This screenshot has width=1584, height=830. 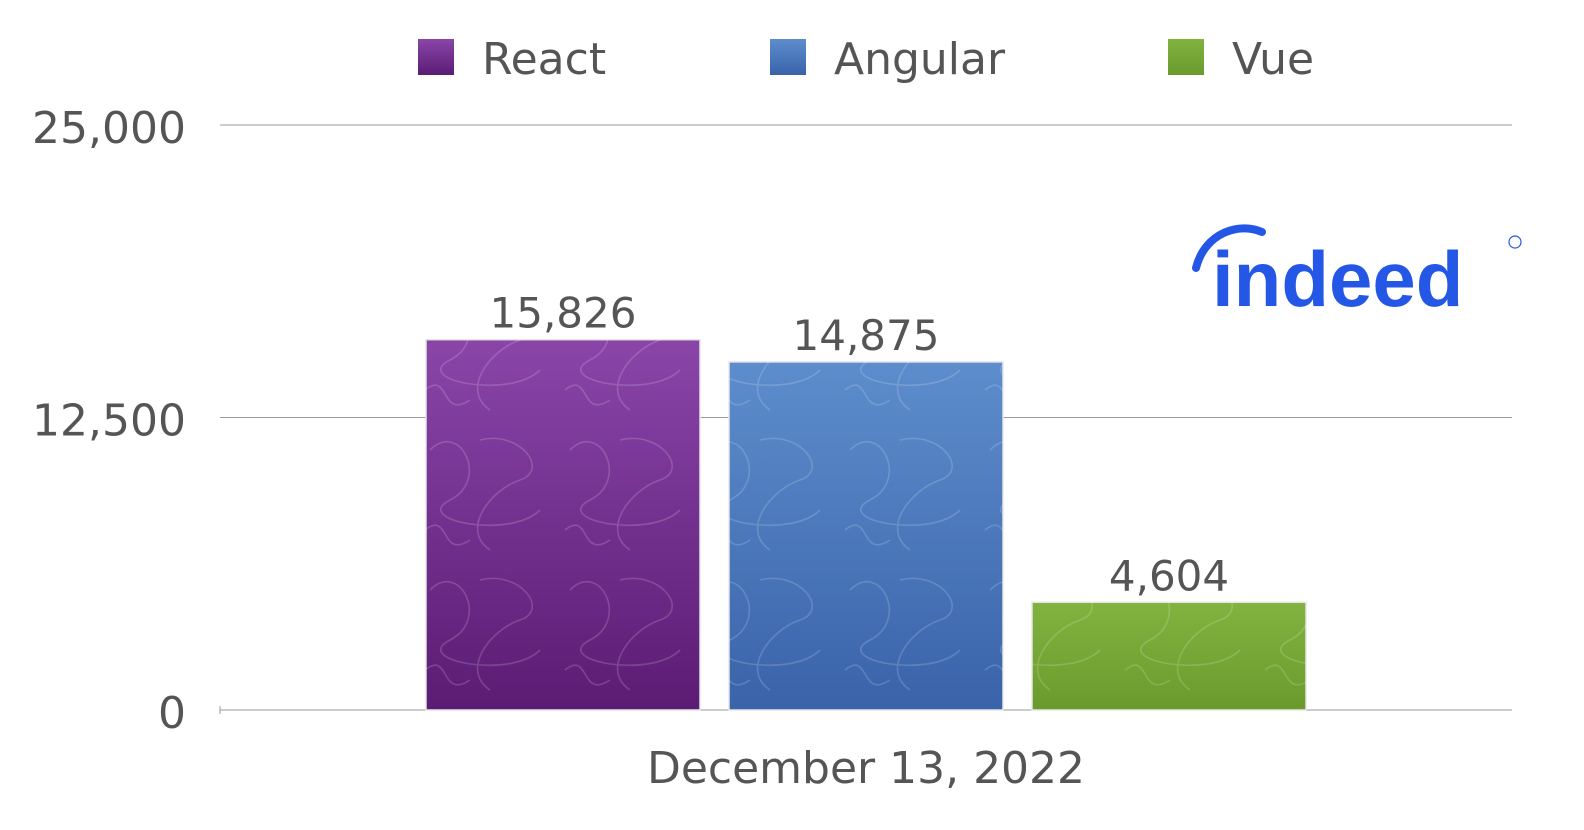 What do you see at coordinates (866, 535) in the screenshot?
I see `bar-texture-angular` at bounding box center [866, 535].